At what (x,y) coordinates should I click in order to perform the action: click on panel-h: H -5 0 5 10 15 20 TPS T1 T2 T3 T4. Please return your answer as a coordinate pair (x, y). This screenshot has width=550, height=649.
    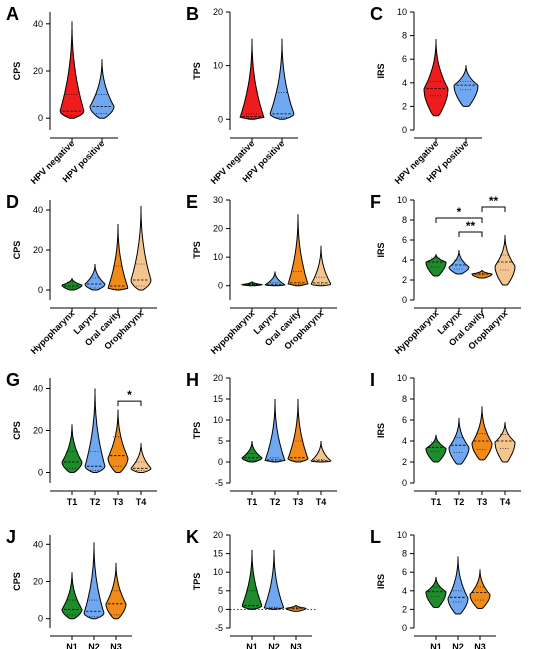
    Looking at the image, I should click on (261, 438).